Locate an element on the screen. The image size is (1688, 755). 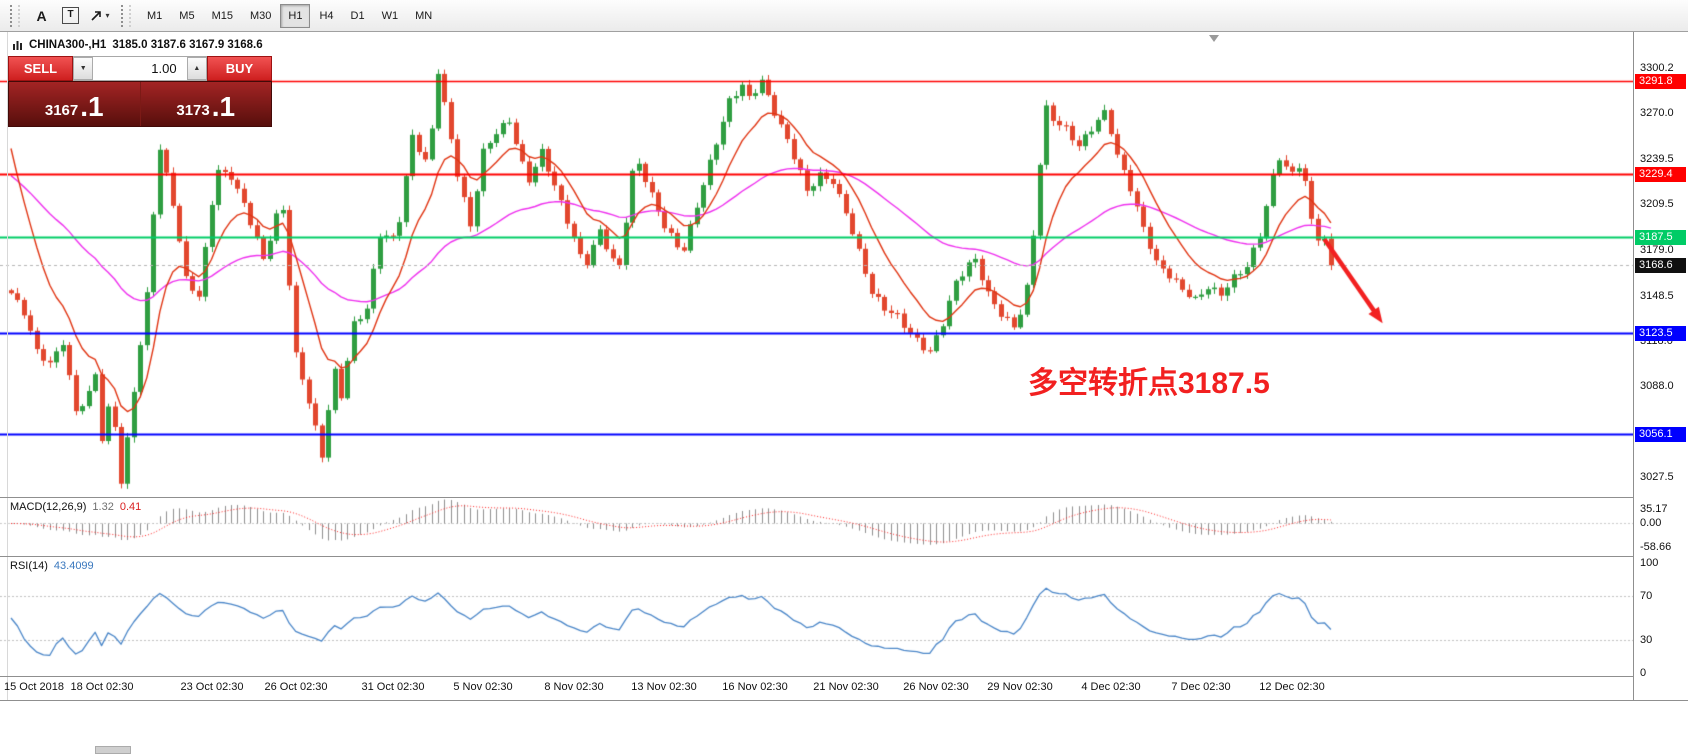
timeframe-button-m5: M5 is located at coordinates (186, 16).